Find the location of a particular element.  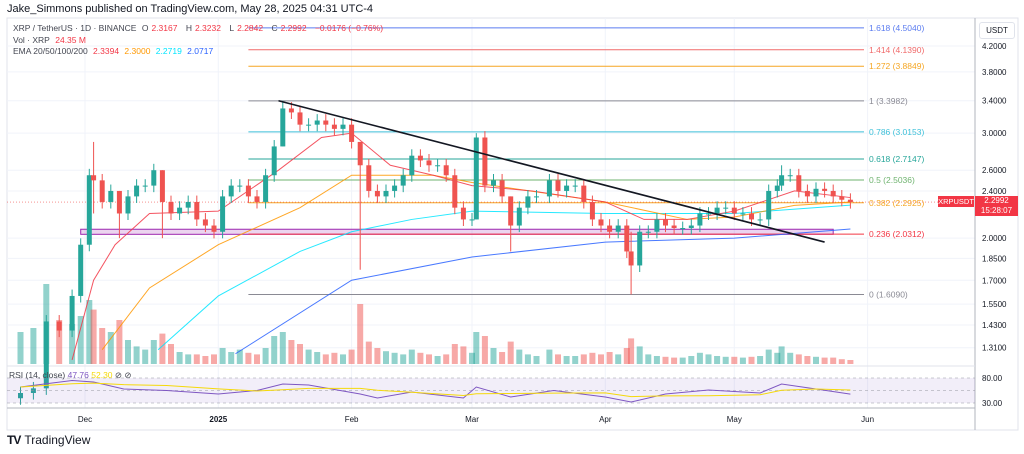

ema-label: EMA 20/50/100/200 is located at coordinates (50, 51).